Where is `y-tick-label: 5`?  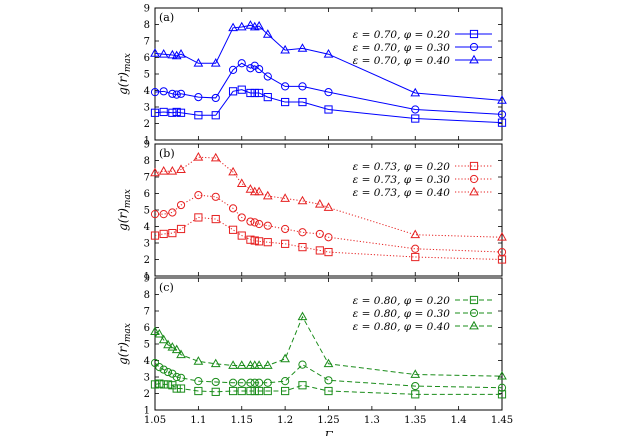 y-tick-label: 5 is located at coordinates (147, 211).